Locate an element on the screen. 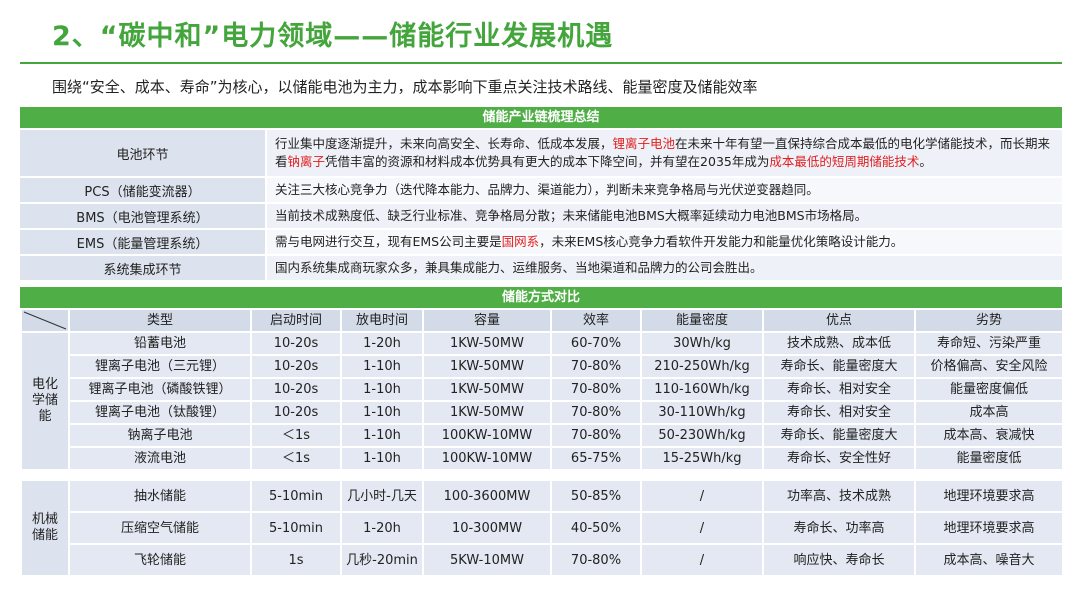 Image resolution: width=1080 pixels, height=607 pixels. table-cell: 30Wh/kg is located at coordinates (702, 343).